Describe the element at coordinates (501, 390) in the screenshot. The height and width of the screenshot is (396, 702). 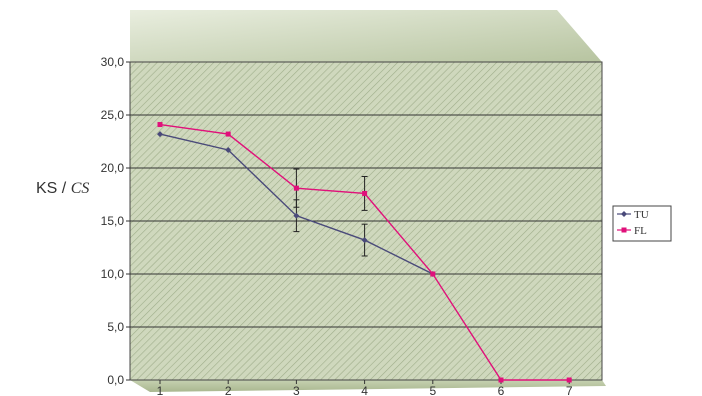
I see `x-tick-label: 6` at that location.